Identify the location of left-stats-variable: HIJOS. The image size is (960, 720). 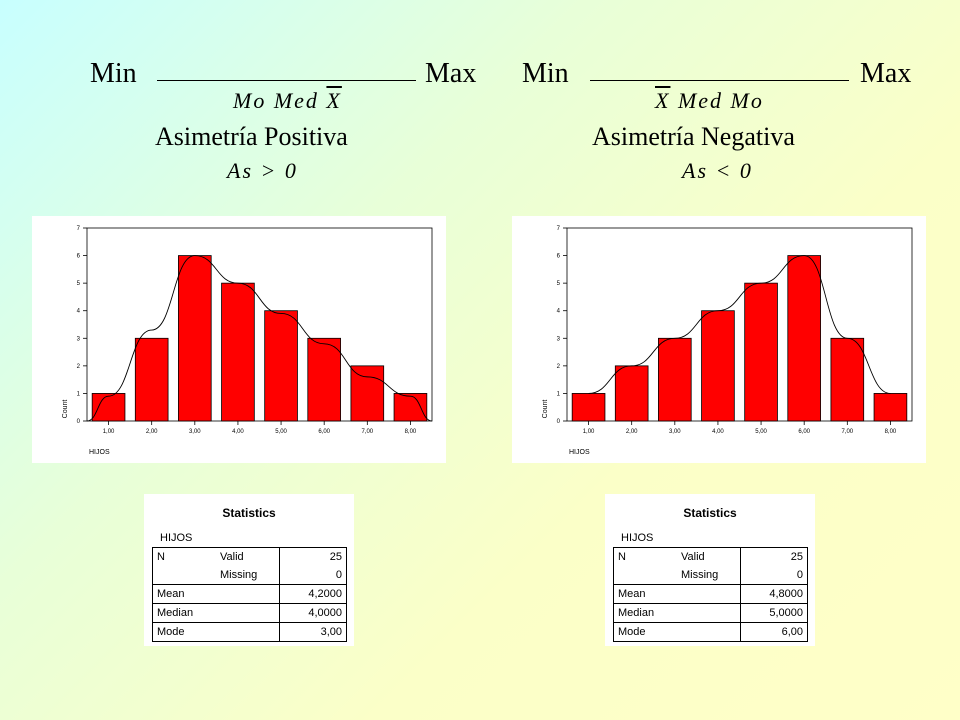
(176, 538).